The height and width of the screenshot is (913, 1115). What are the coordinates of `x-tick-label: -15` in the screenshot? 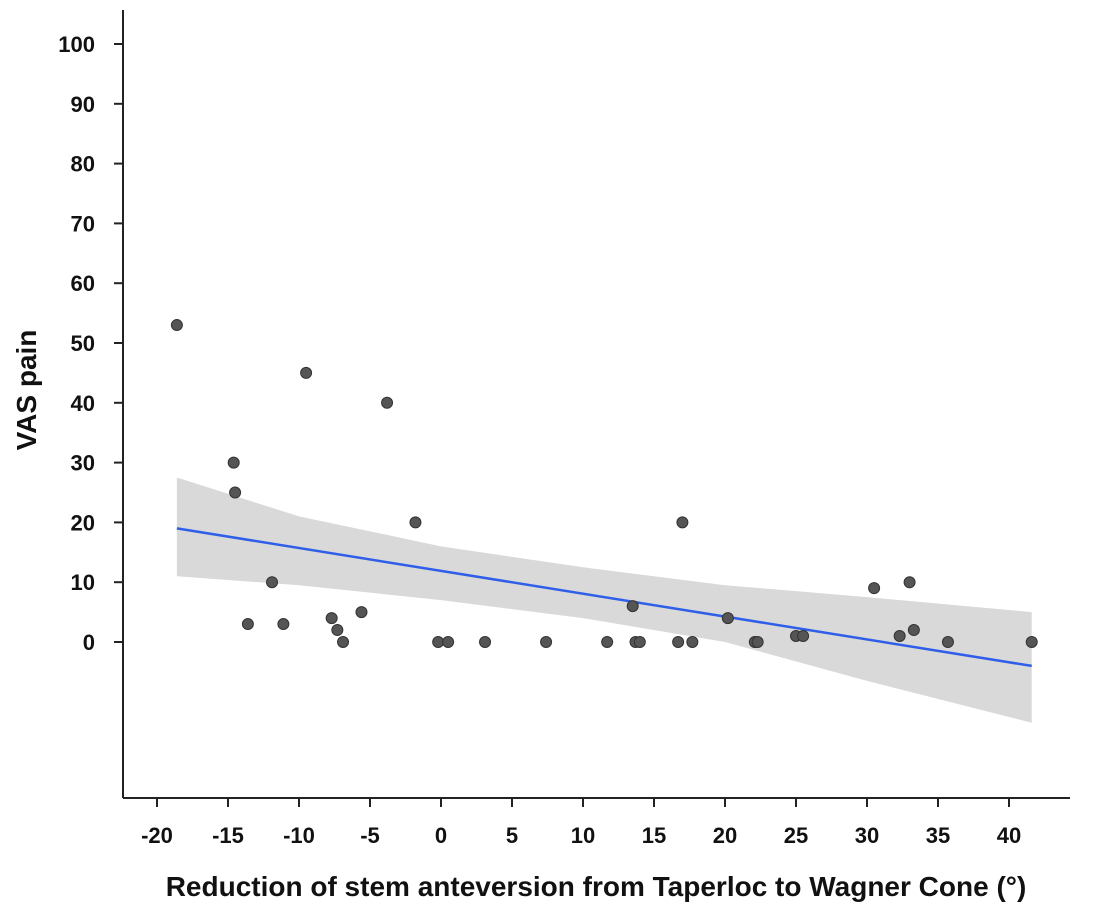 It's located at (228, 835).